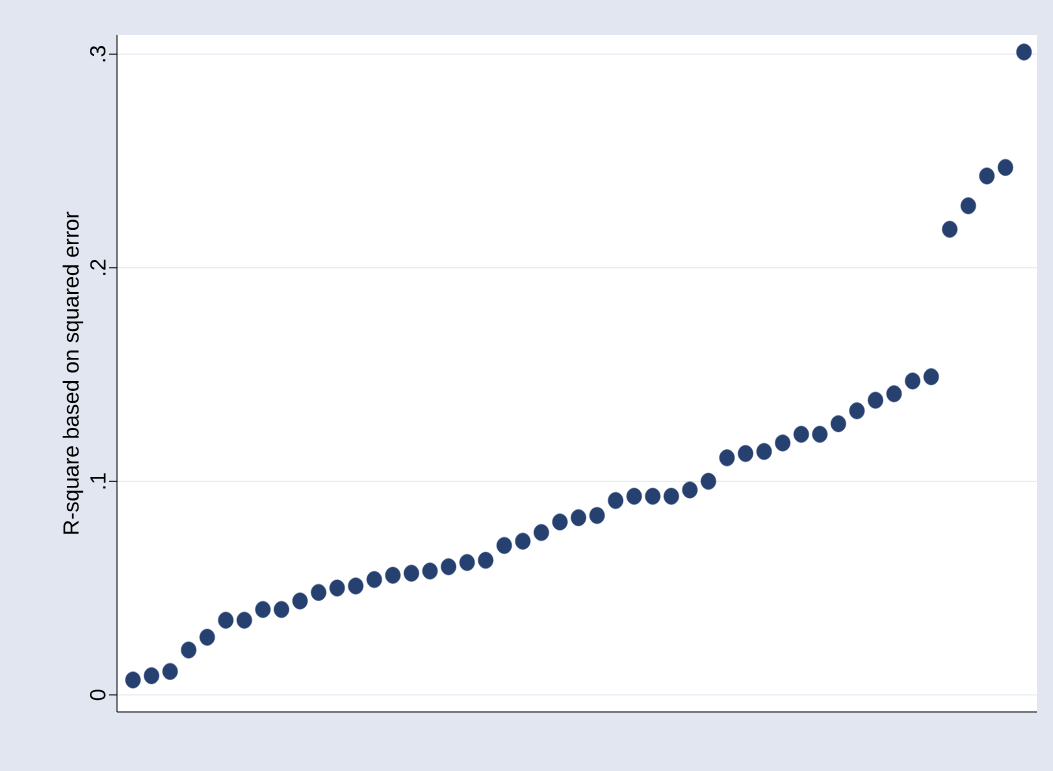 The image size is (1053, 771). I want to click on y-axis-title: R-square based on squared error, so click(73, 372).